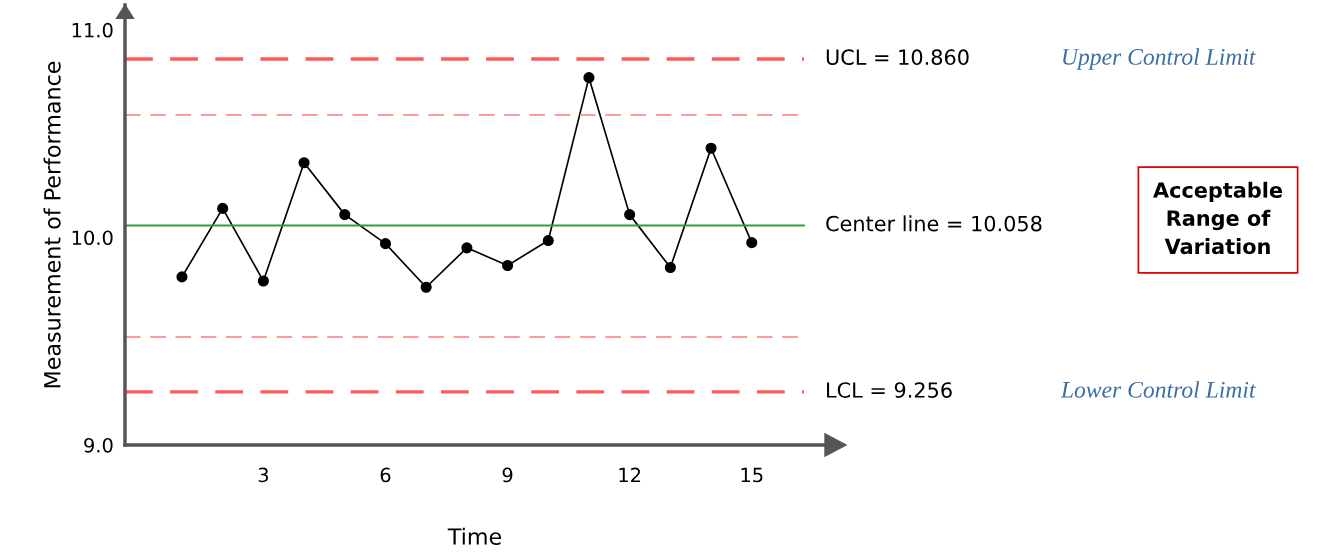 This screenshot has width=1322, height=552. I want to click on y-tick-label: 9.0, so click(98, 445).